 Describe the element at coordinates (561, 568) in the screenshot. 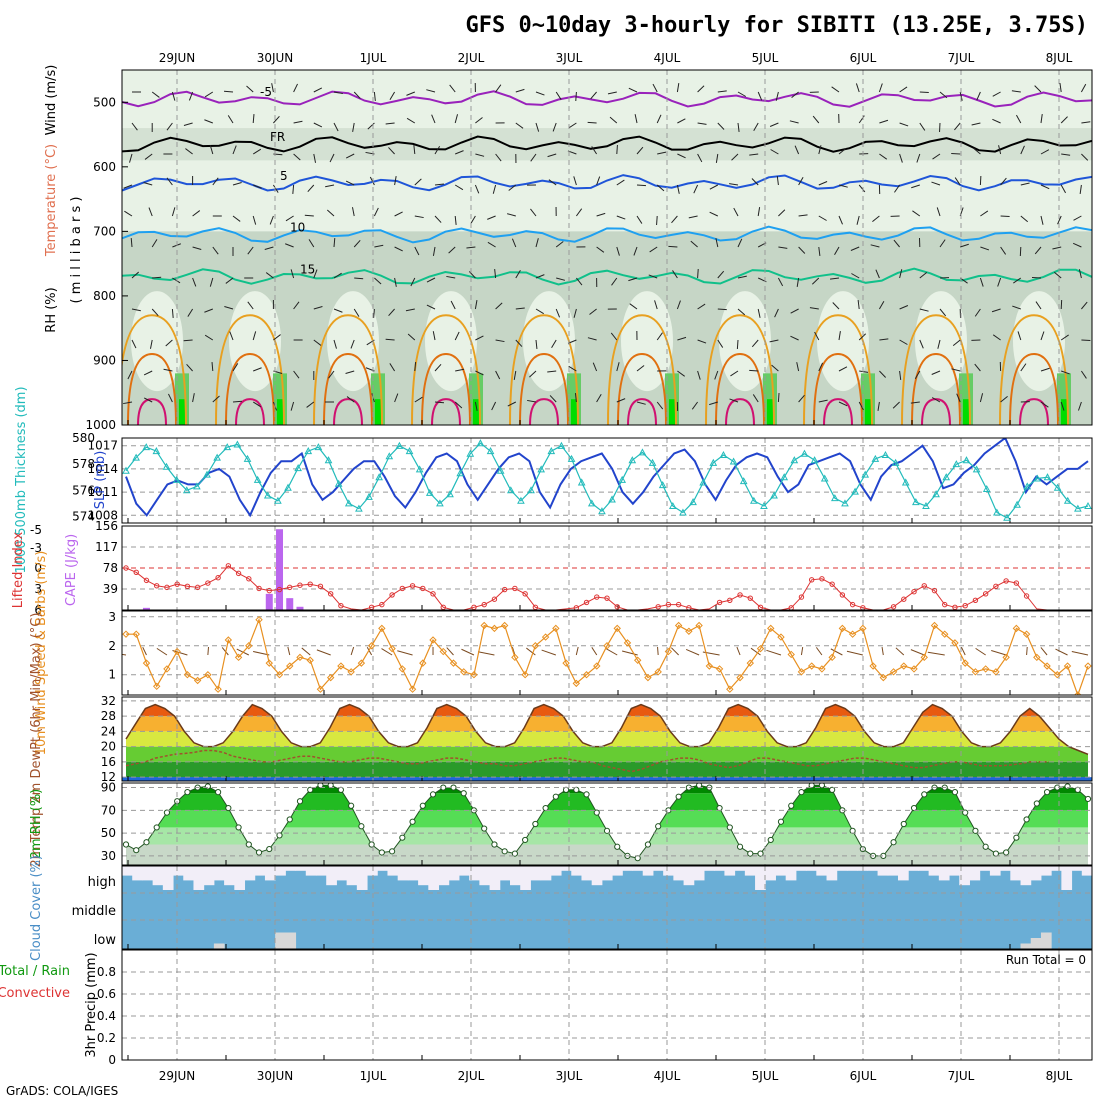

I see `cape-li-panel: -5 -3 0 3 6 39 78 117 156` at that location.